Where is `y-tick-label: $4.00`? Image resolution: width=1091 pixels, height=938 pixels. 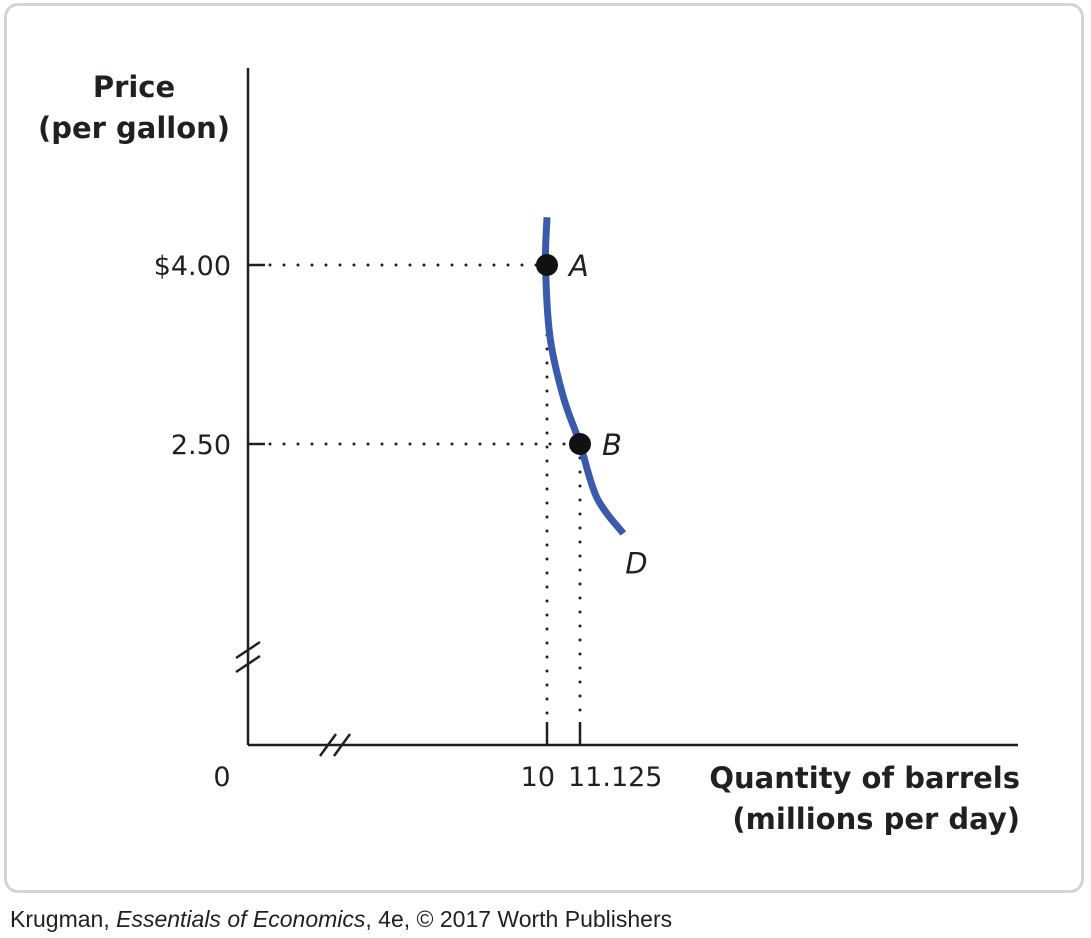
y-tick-label: $4.00 is located at coordinates (192, 266).